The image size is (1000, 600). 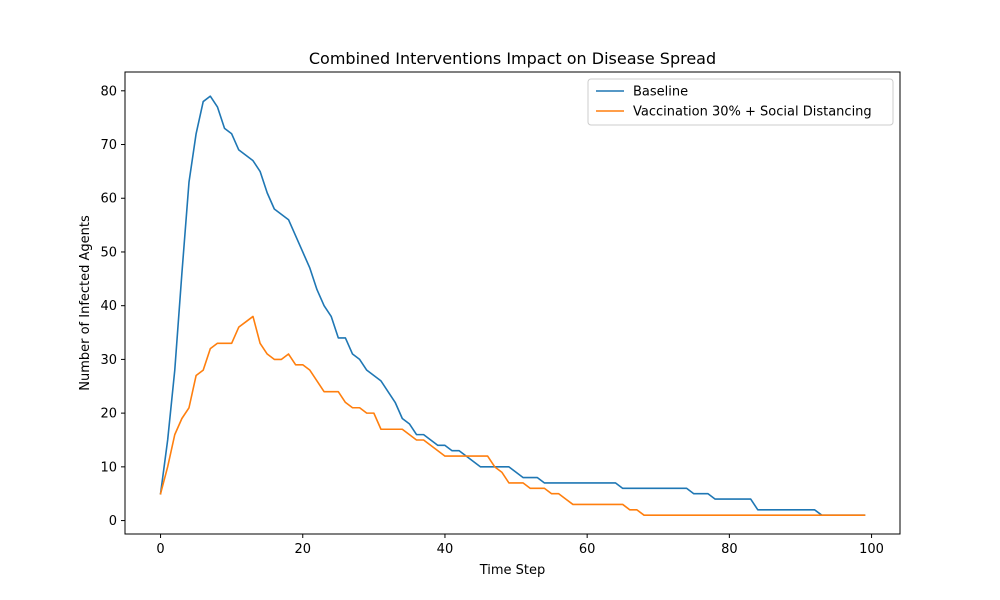 What do you see at coordinates (108, 467) in the screenshot?
I see `y-tick-label: 10` at bounding box center [108, 467].